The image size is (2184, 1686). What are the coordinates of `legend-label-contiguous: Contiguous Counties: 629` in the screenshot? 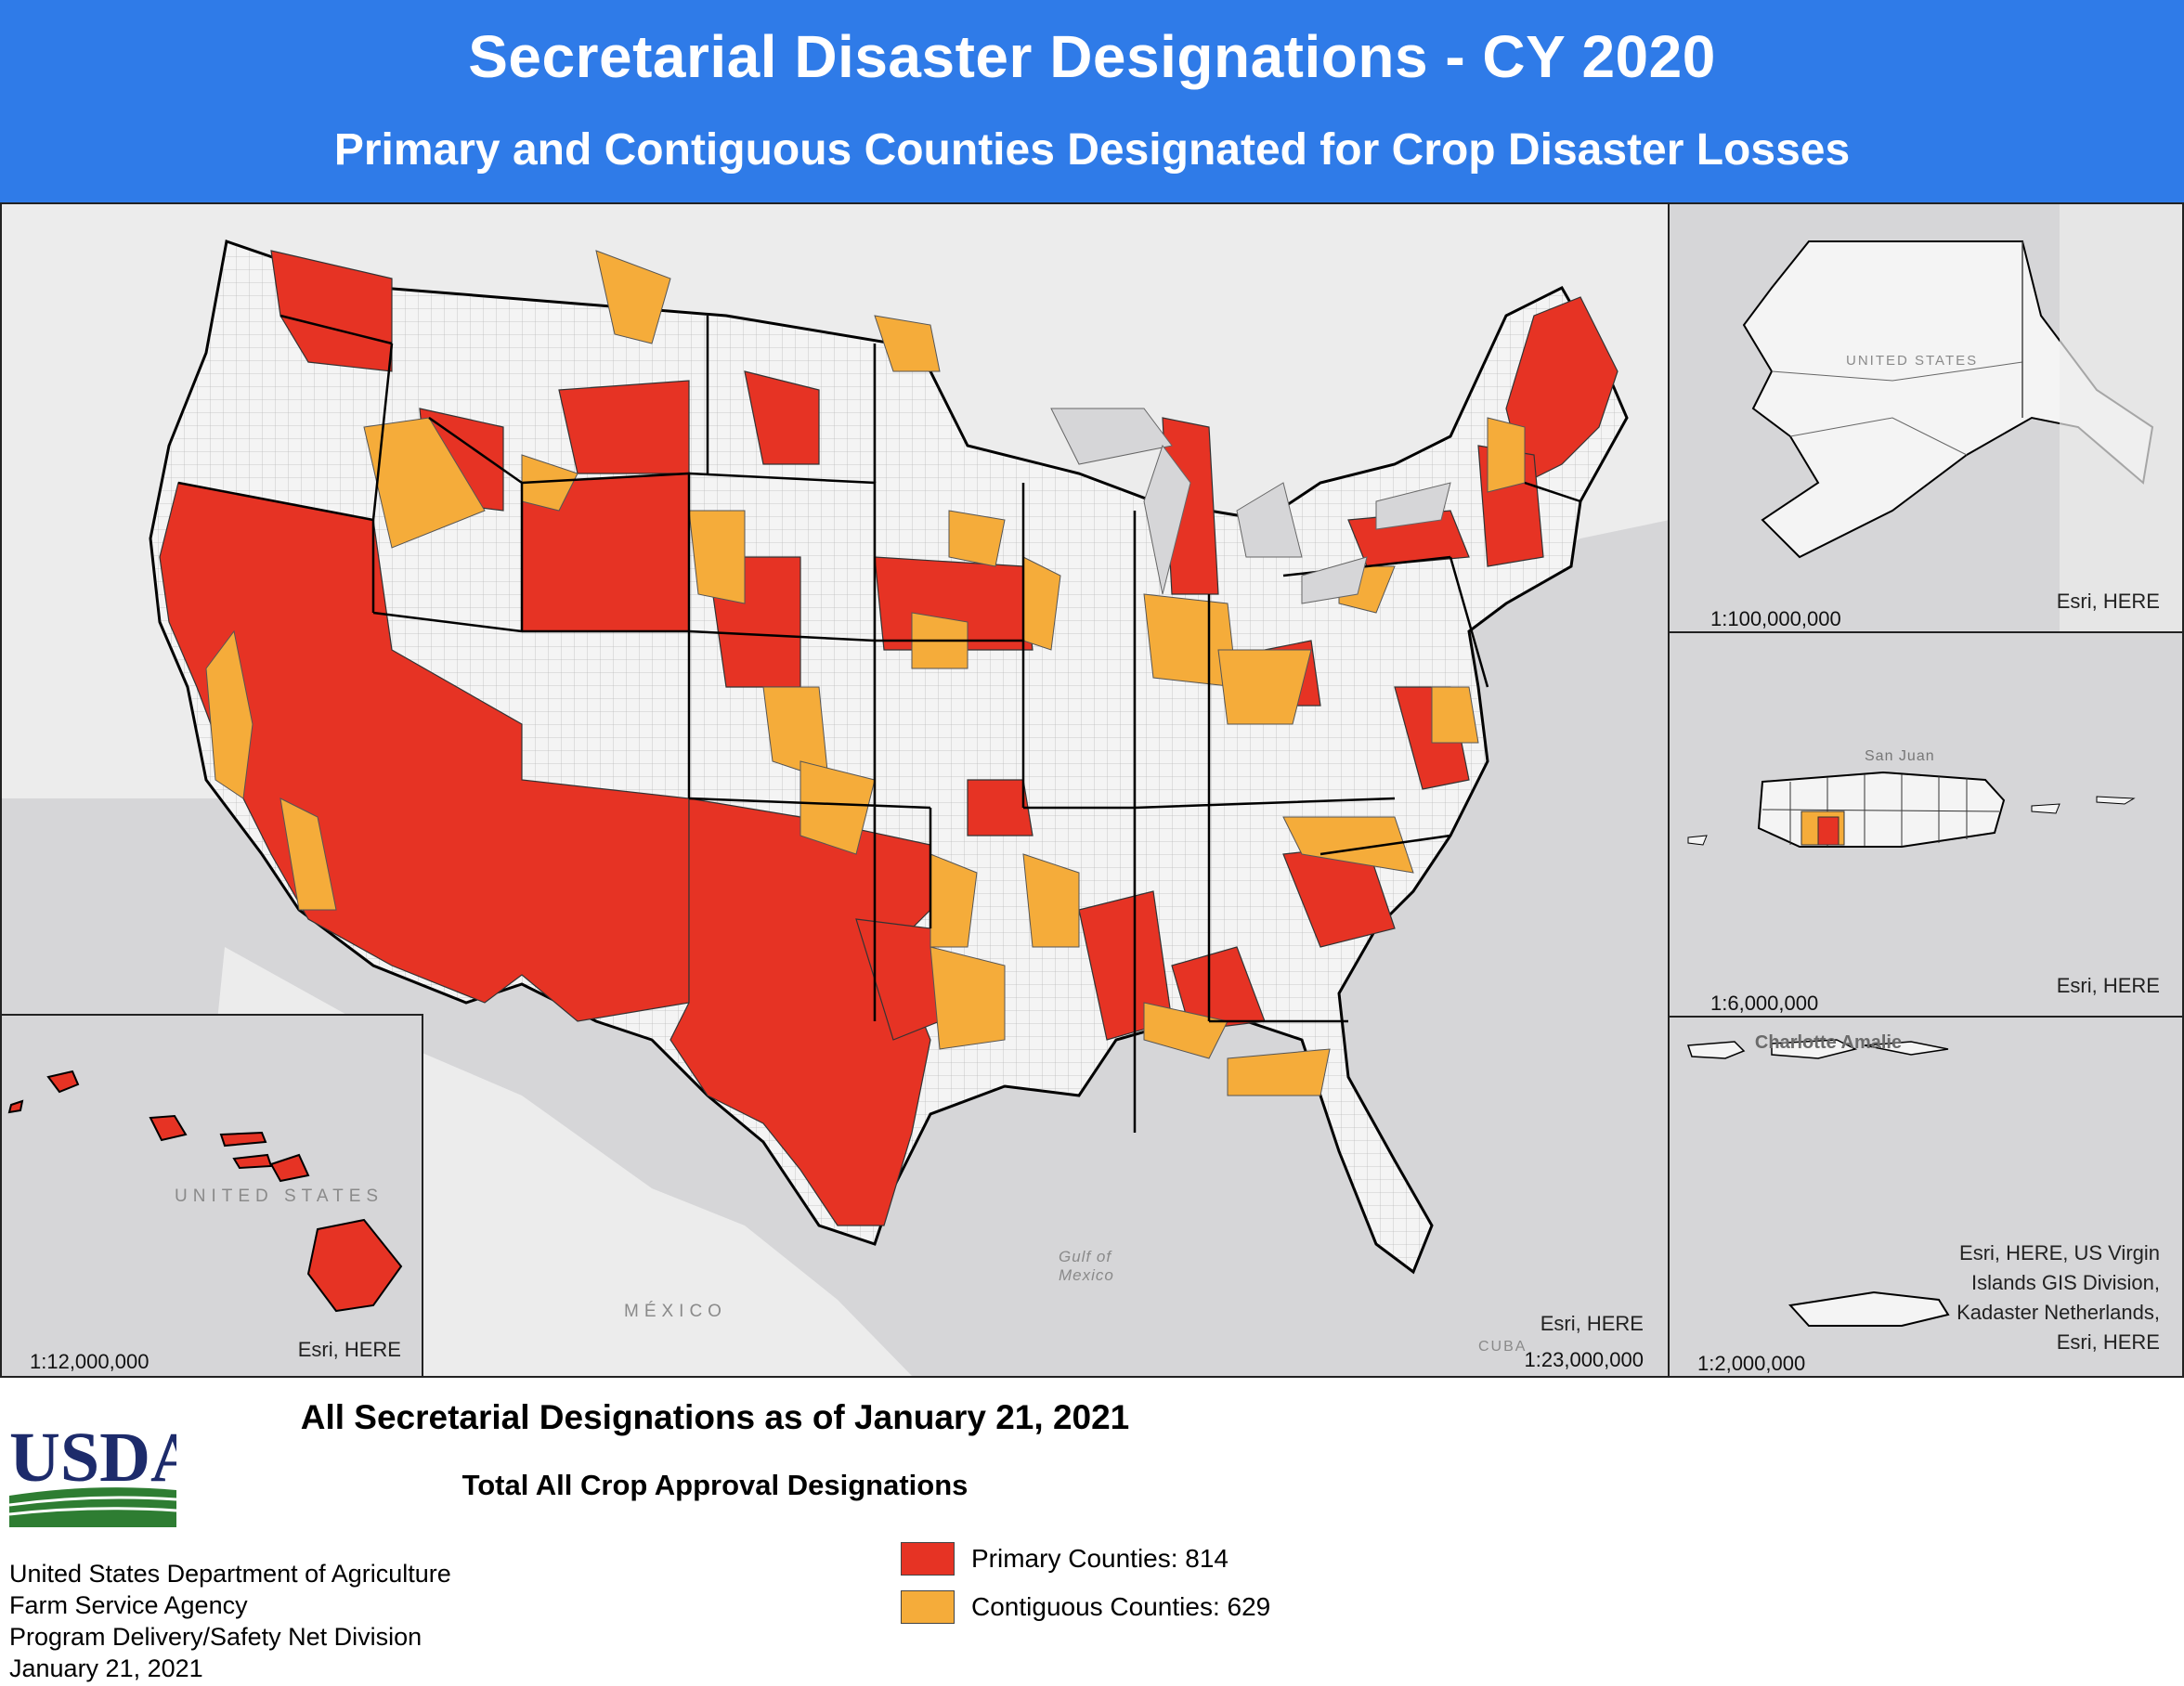 It's located at (1121, 1607).